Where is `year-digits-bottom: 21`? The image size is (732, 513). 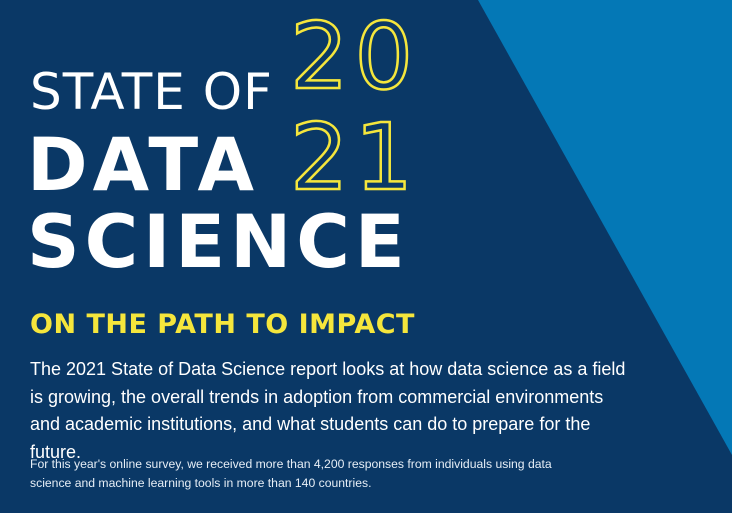 year-digits-bottom: 21 is located at coordinates (354, 157).